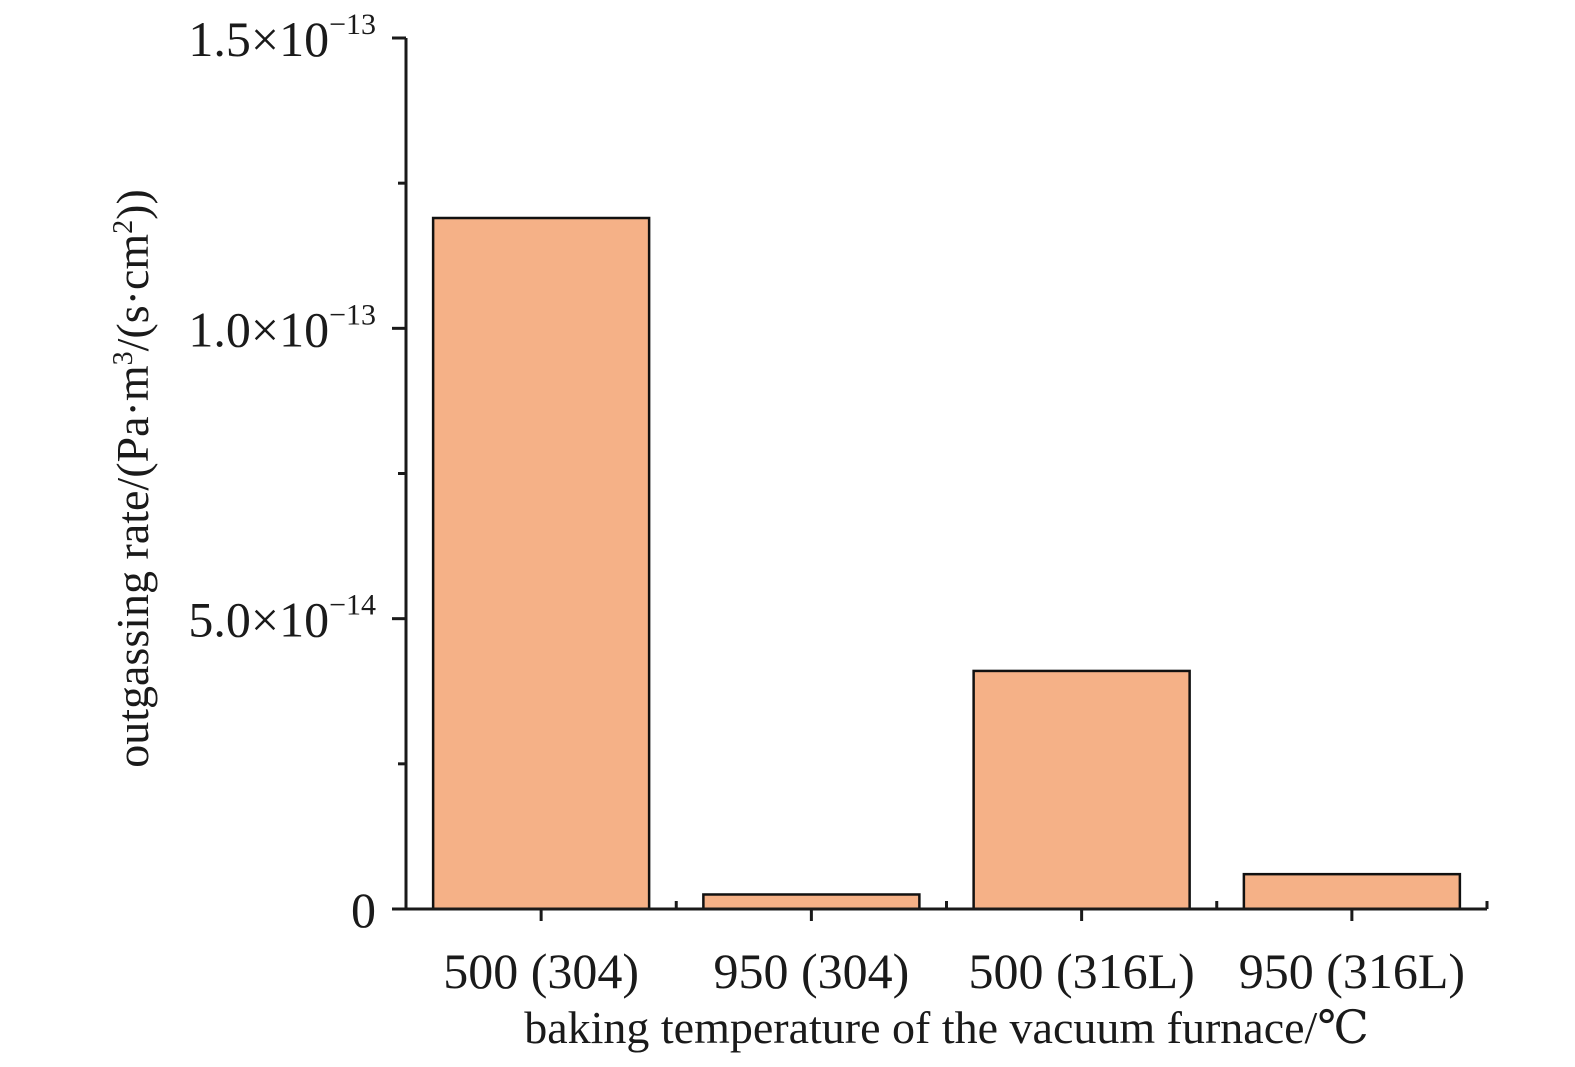  Describe the element at coordinates (258, 620) in the screenshot. I see `y-tick-mantissa: 5.0×10` at that location.